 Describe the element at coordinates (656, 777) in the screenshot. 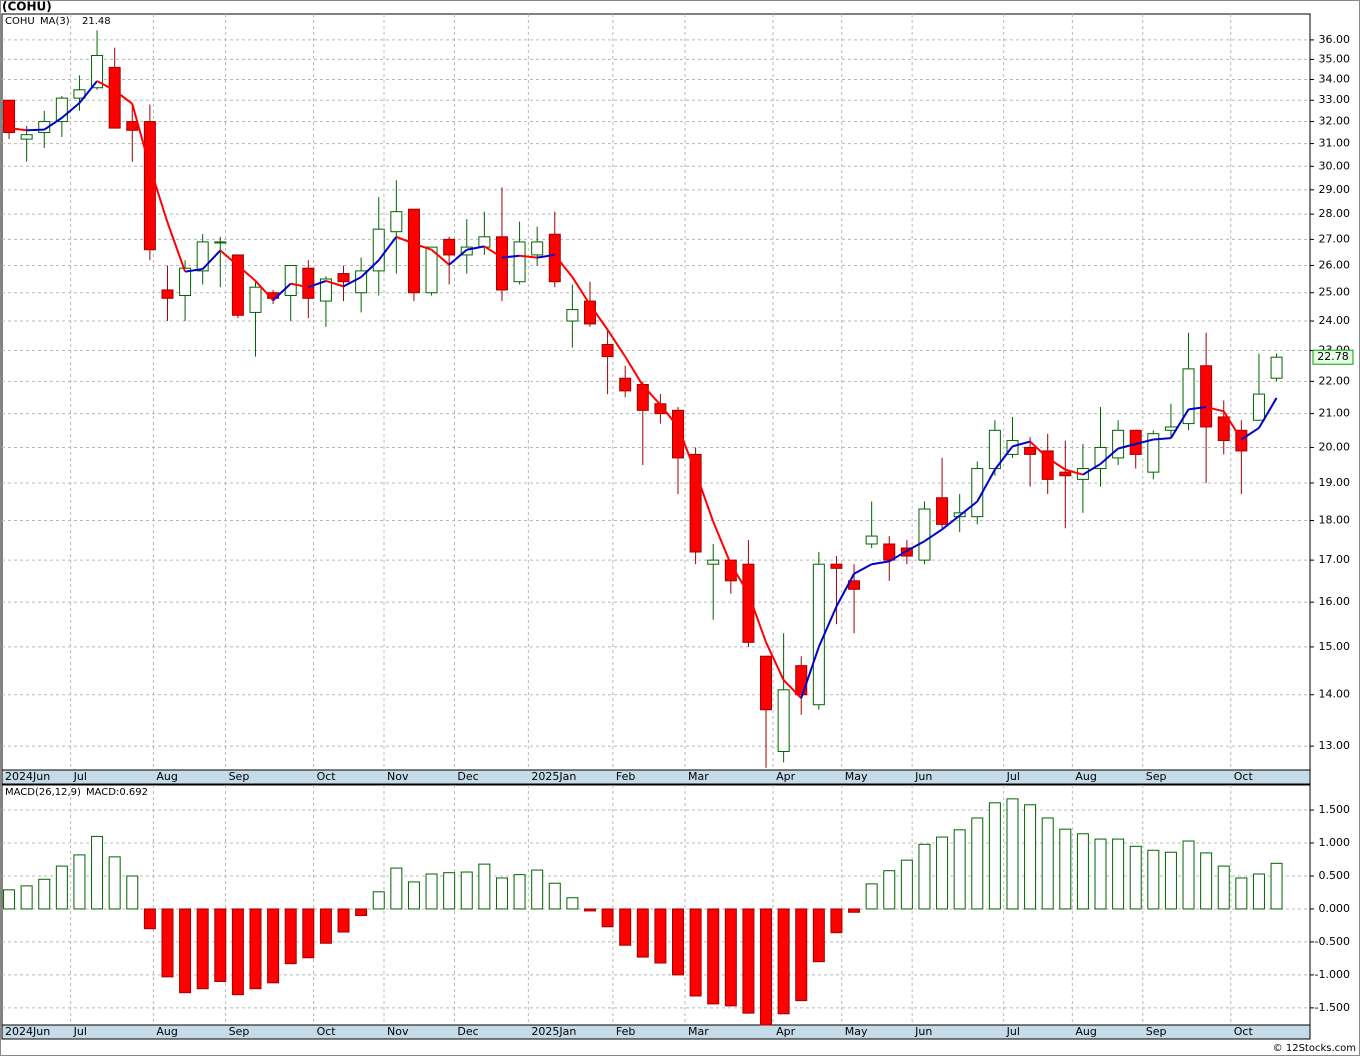

I see `date-strip` at that location.